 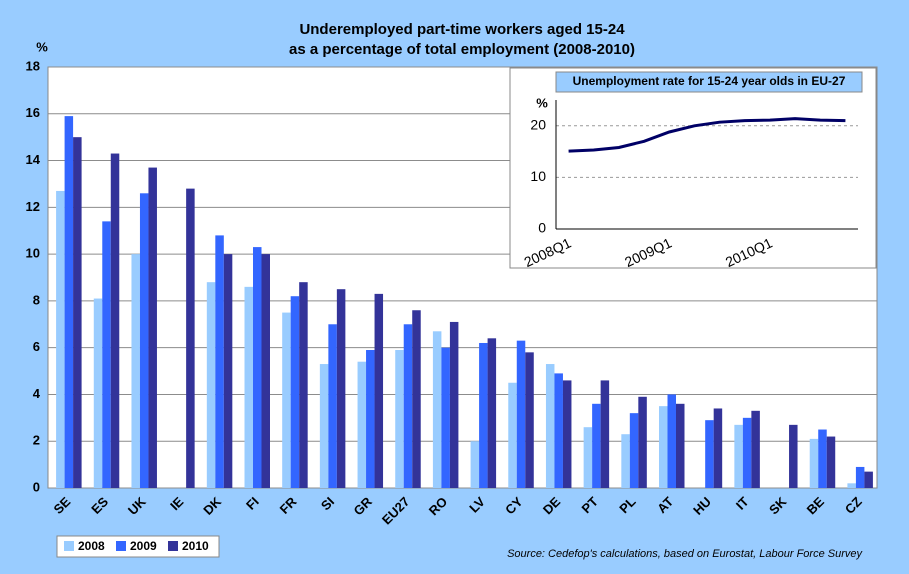 What do you see at coordinates (627, 505) in the screenshot?
I see `x-tick-label: PL` at bounding box center [627, 505].